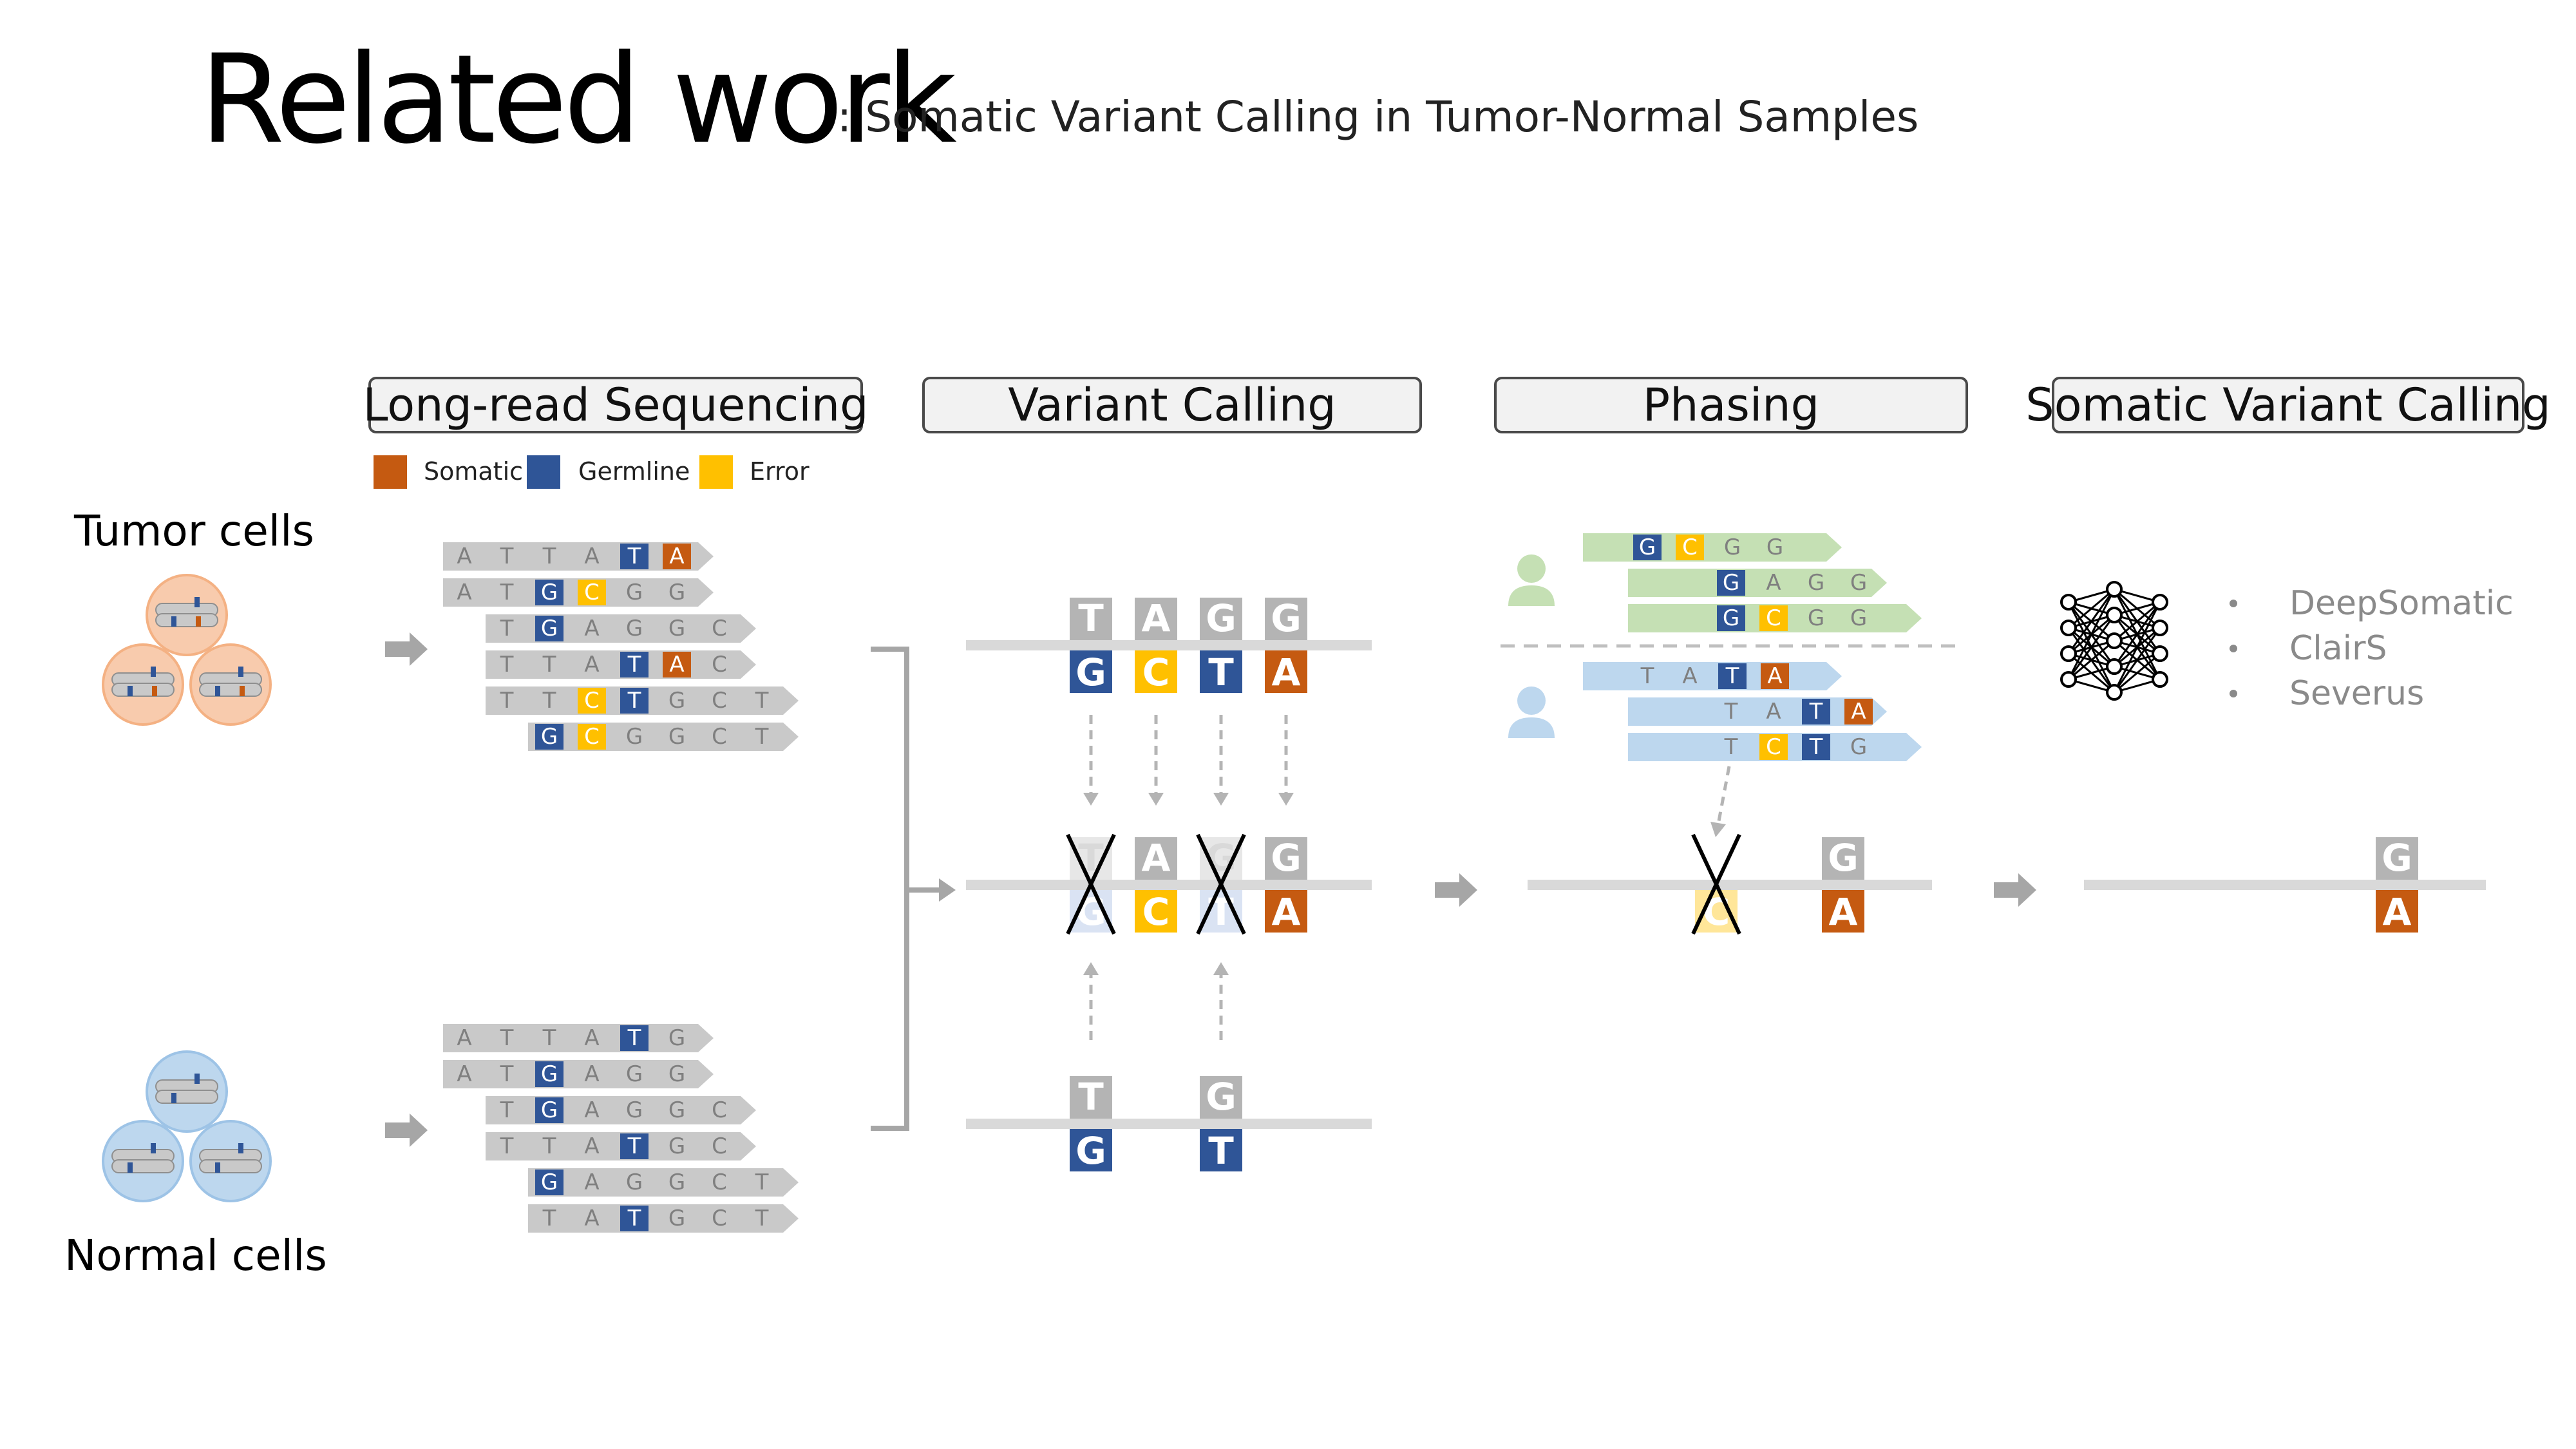 Image resolution: width=2576 pixels, height=1449 pixels. What do you see at coordinates (1716, 884) in the screenshot?
I see `phased-call-cross` at bounding box center [1716, 884].